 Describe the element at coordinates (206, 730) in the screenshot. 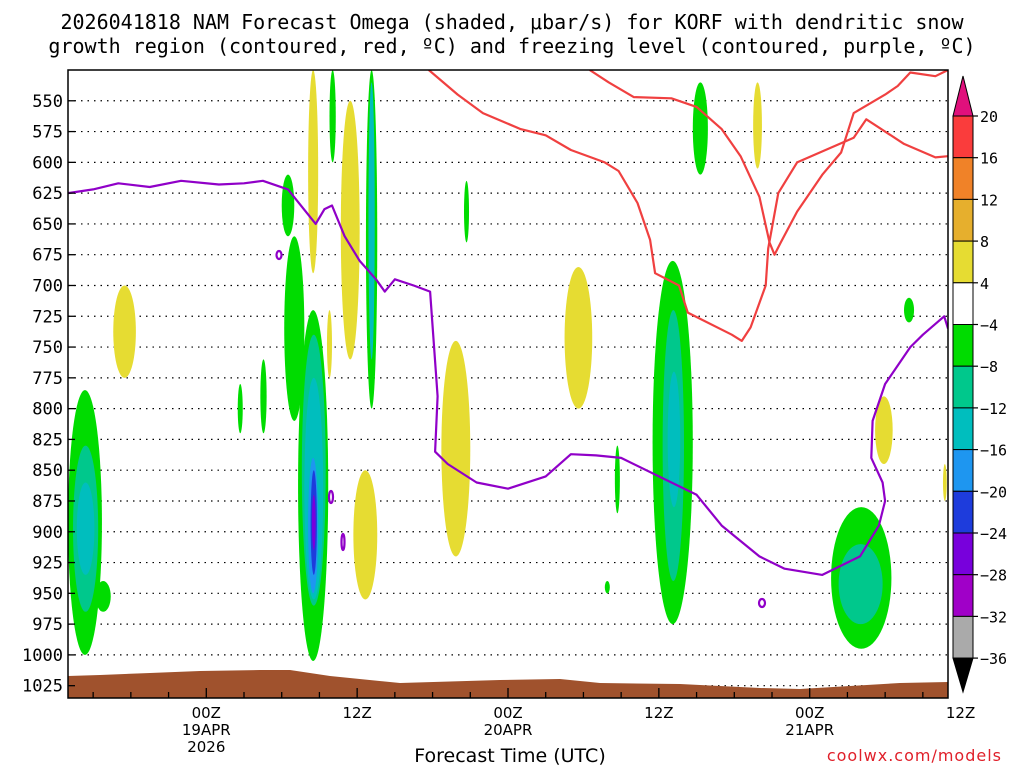

I see `x-tick-date-label: 19APR` at that location.